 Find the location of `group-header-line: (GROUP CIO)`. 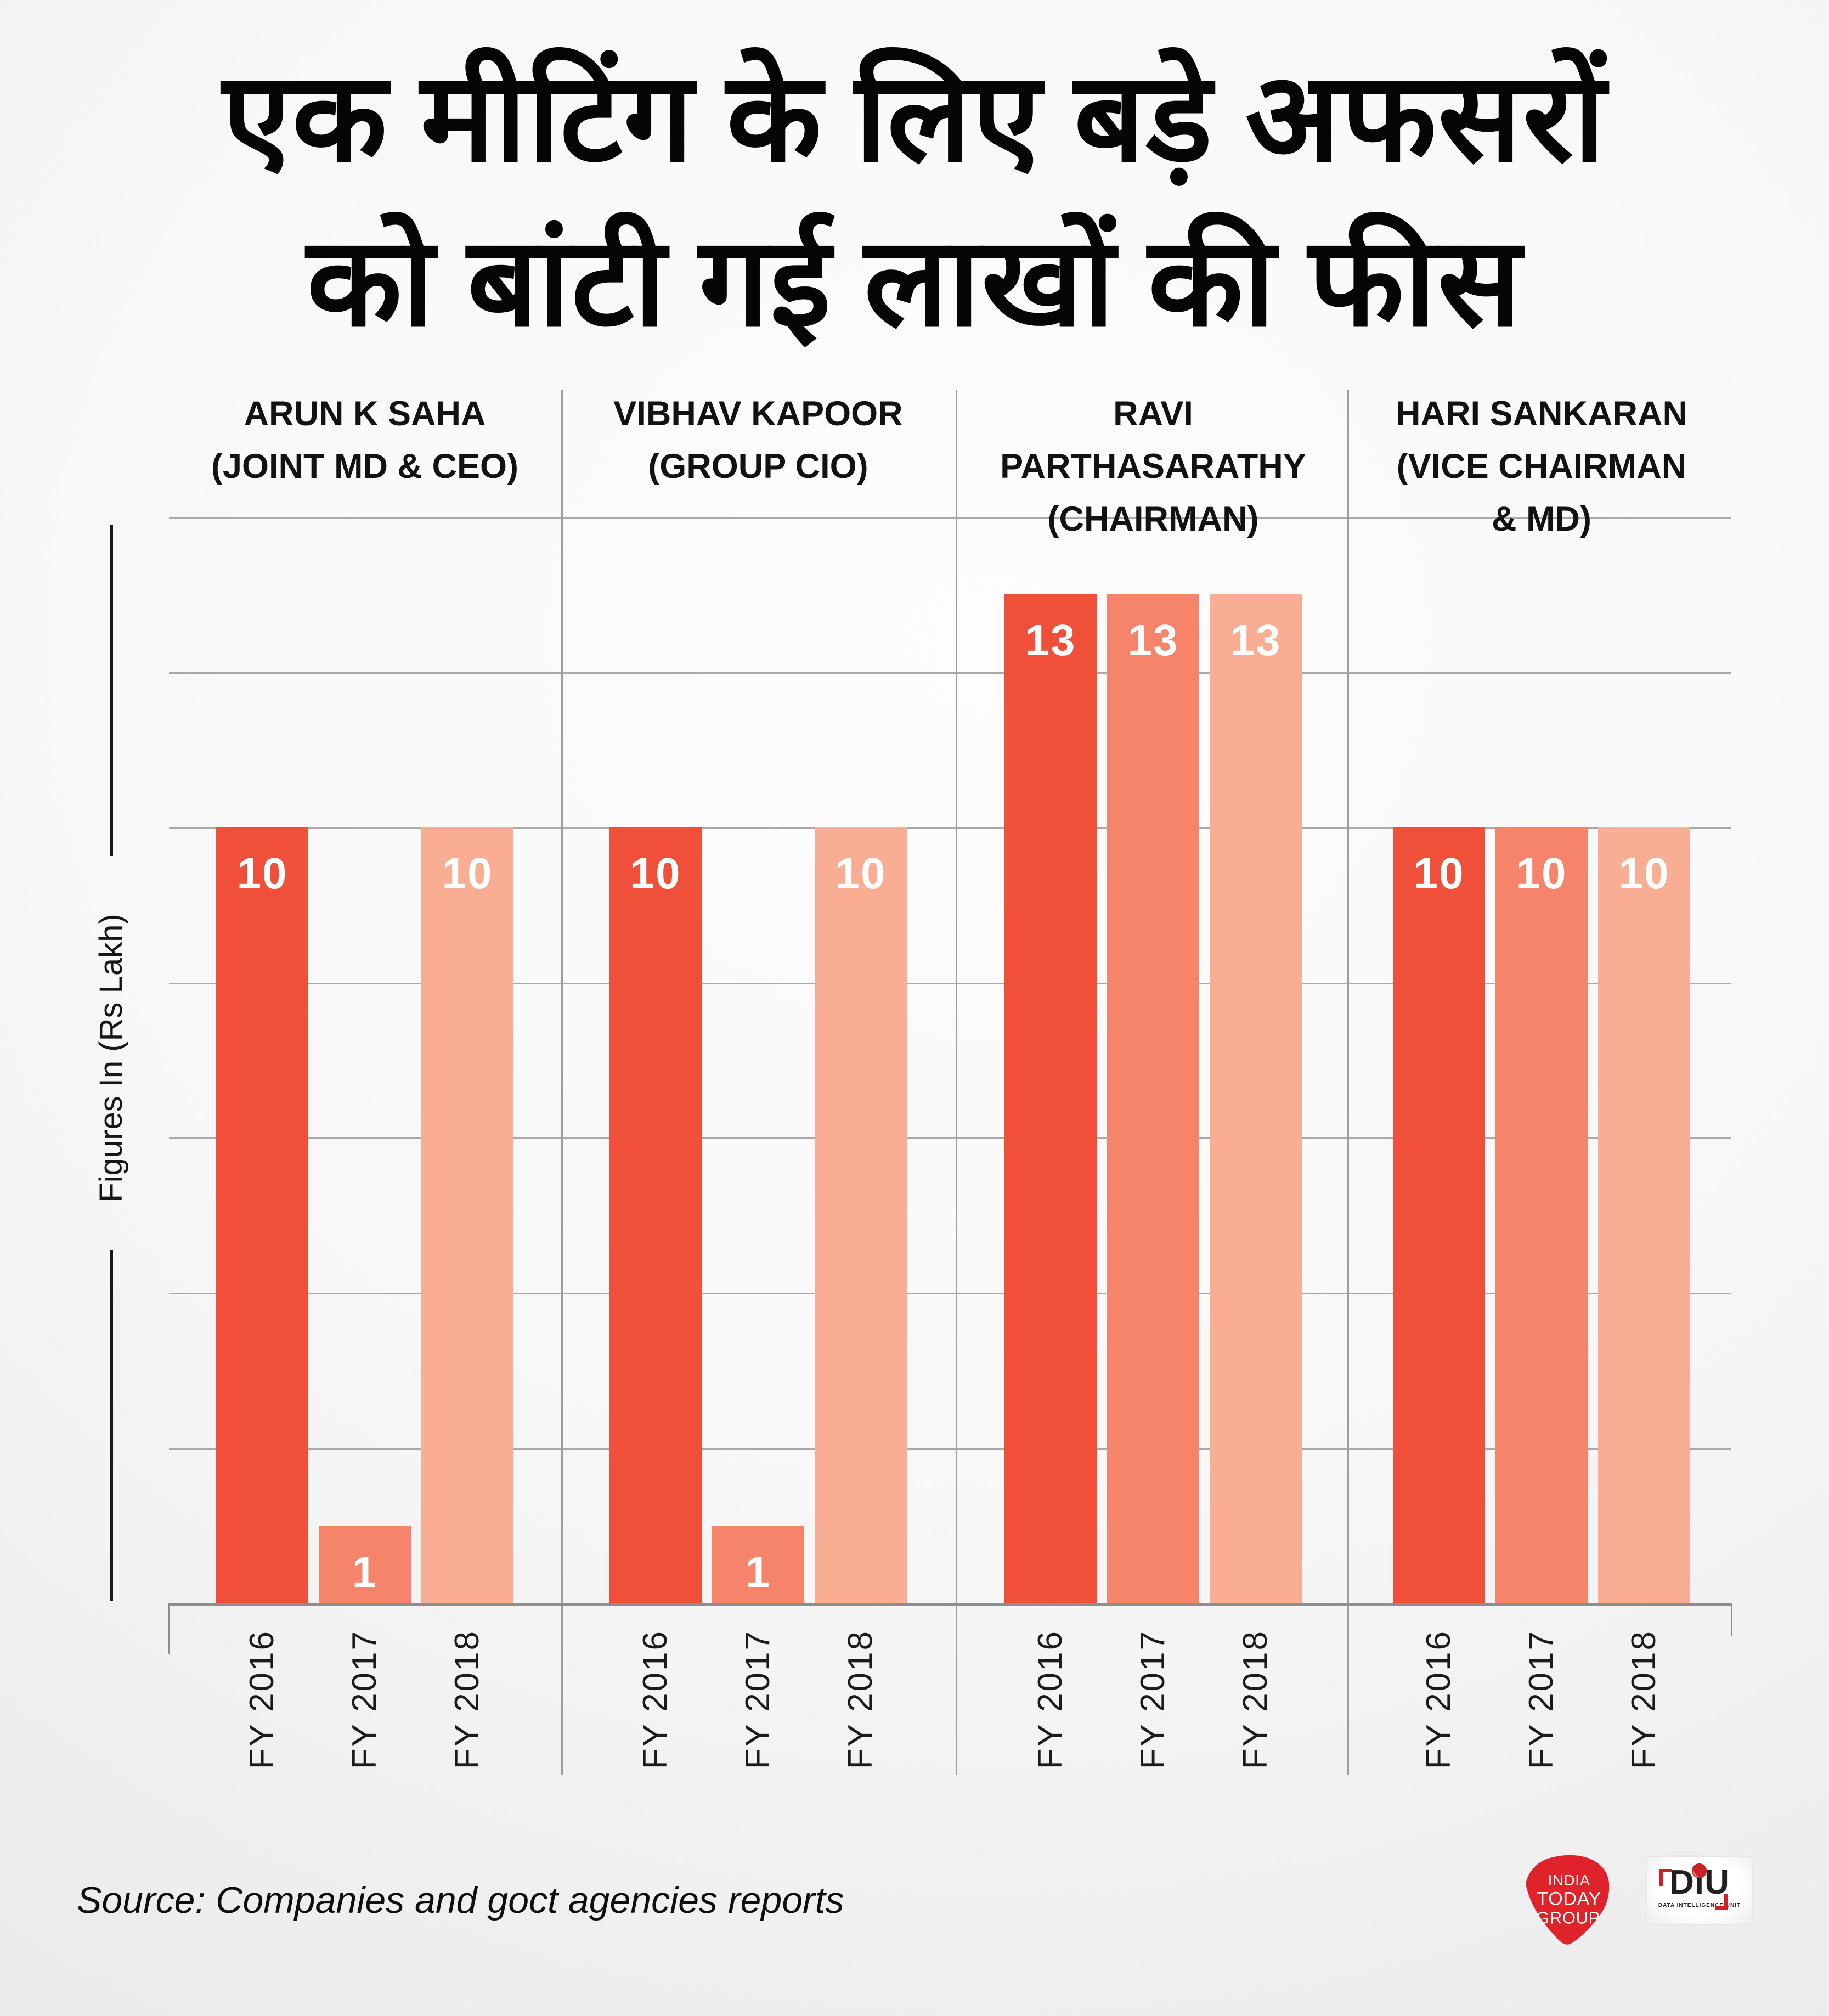

group-header-line: (GROUP CIO) is located at coordinates (758, 466).